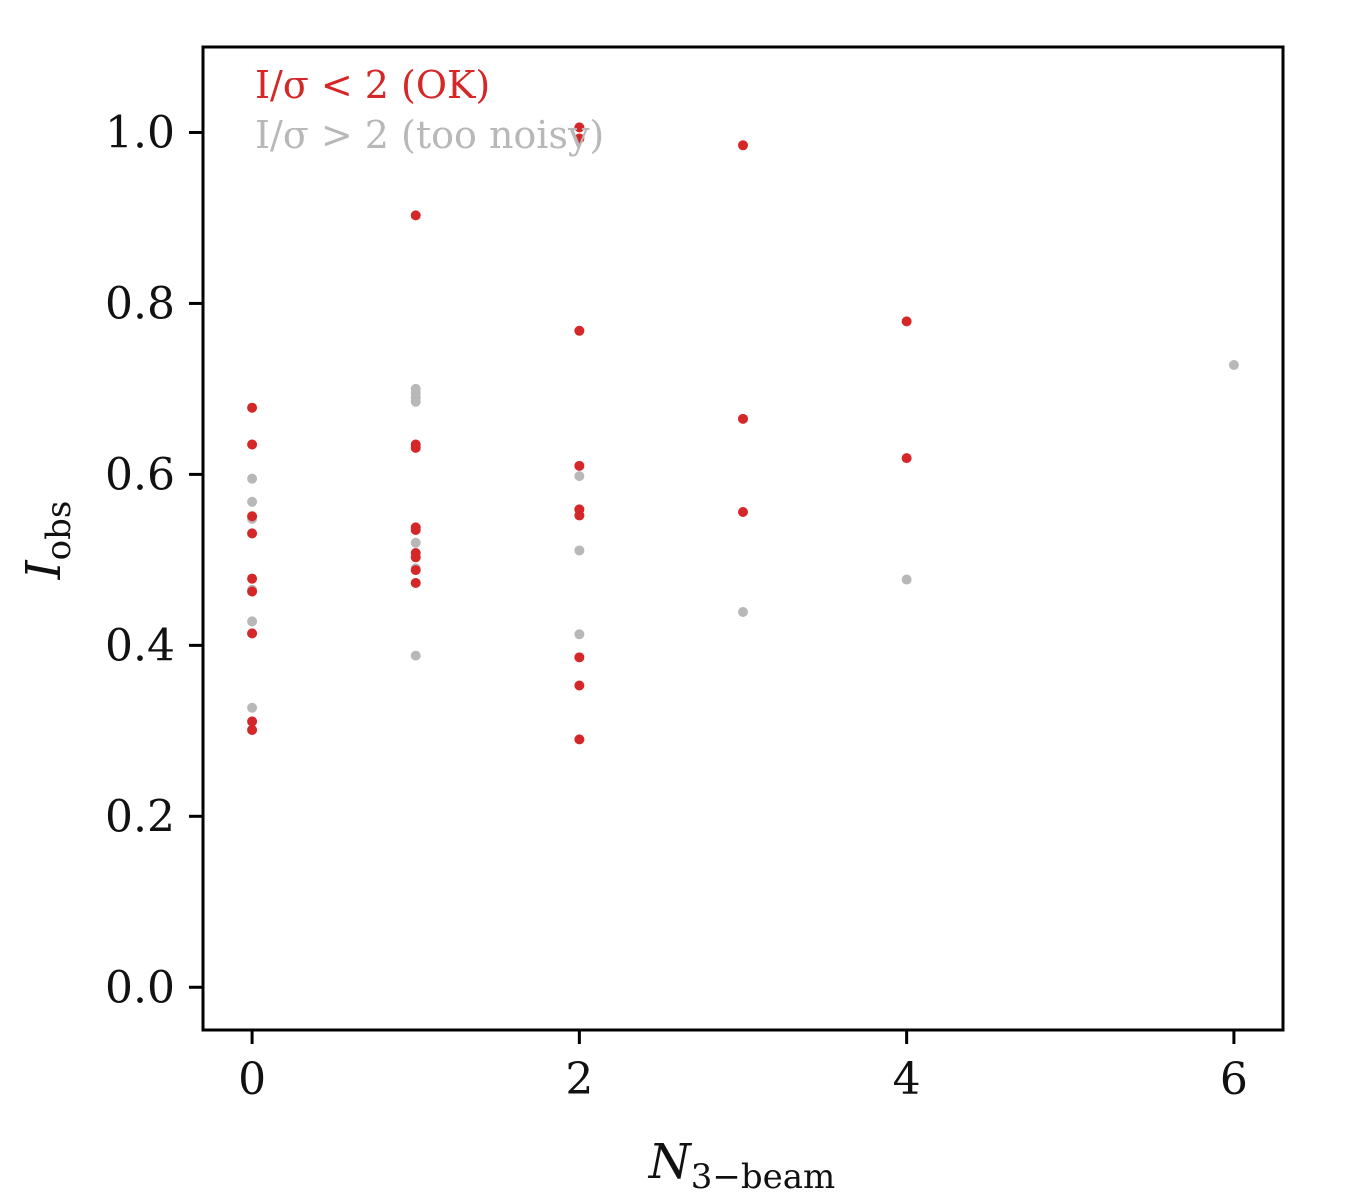 The image size is (1350, 1200). Describe the element at coordinates (372, 85) in the screenshot. I see `legend-entry: I/σ < 2 (OK)` at that location.